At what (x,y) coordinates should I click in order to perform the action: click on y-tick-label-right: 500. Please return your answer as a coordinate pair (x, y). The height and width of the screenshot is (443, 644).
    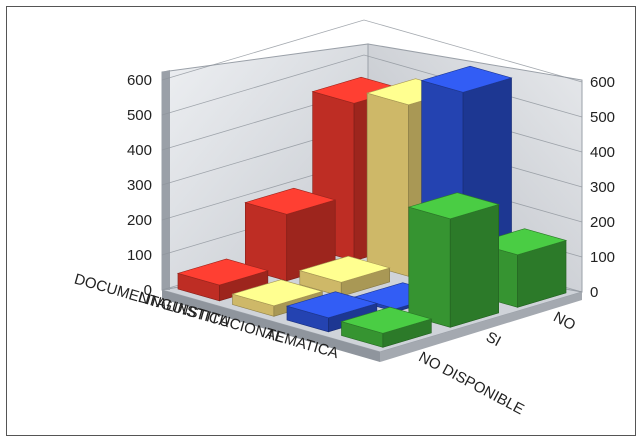
    Looking at the image, I should click on (602, 117).